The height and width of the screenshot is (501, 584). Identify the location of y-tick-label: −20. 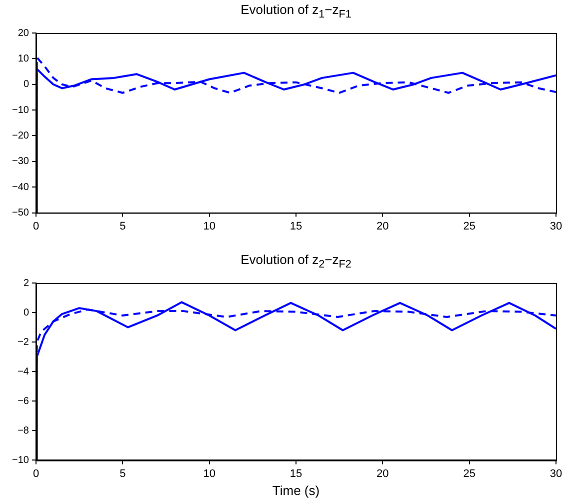
(21, 136).